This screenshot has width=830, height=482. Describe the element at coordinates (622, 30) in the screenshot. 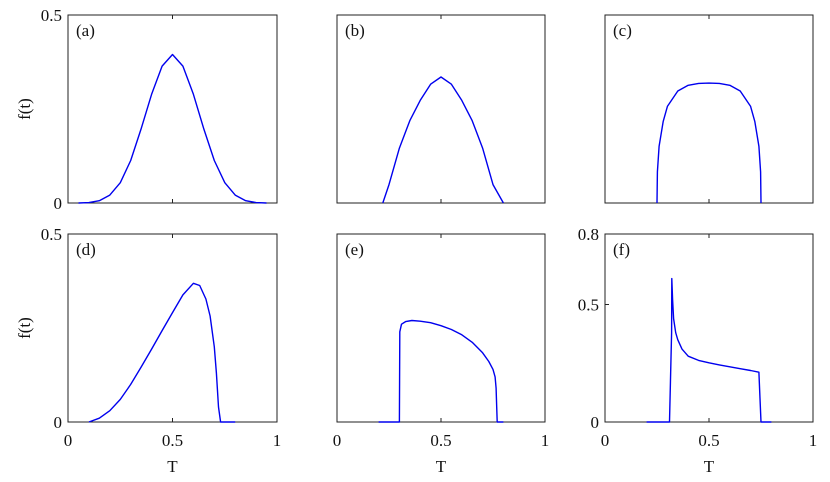

I see `panel-label: (c)` at that location.